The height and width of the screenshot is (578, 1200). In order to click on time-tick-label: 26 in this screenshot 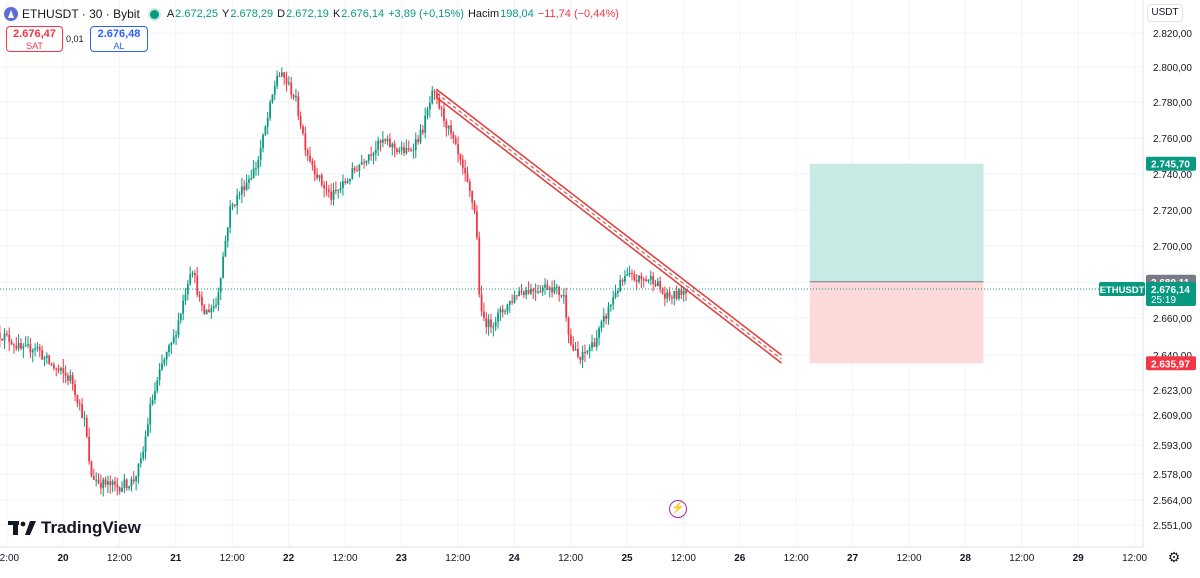, I will do `click(740, 558)`.